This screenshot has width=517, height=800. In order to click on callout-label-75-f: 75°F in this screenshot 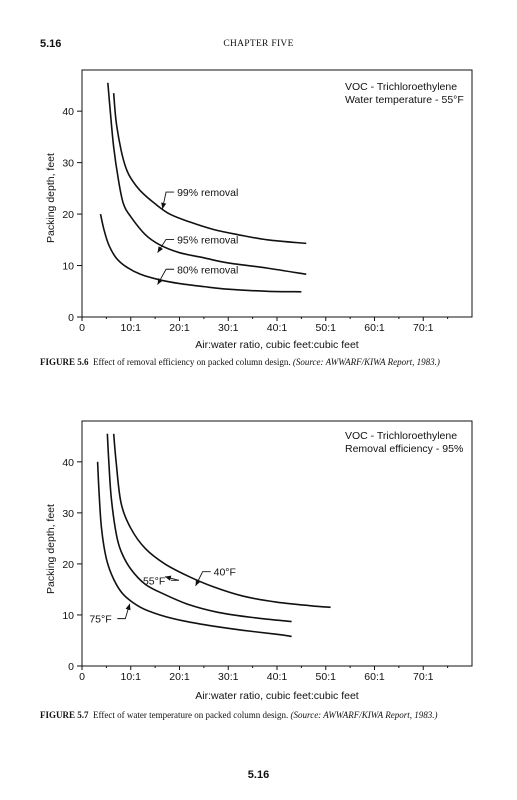, I will do `click(100, 620)`.